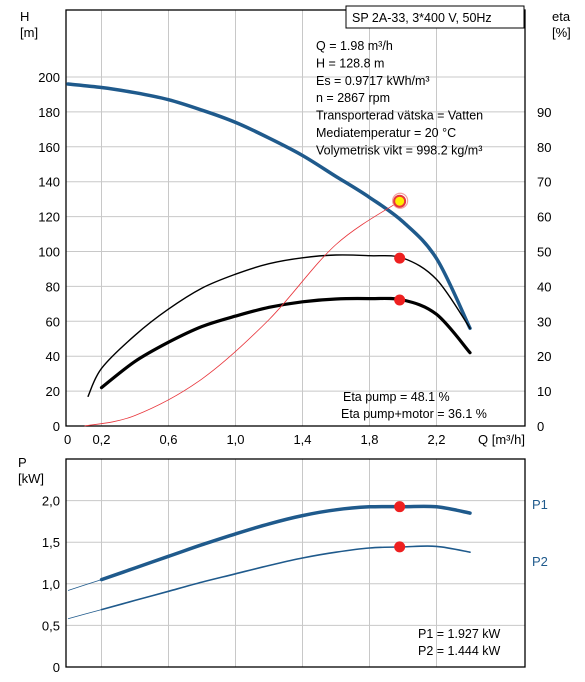  I want to click on eta-summary-line: Eta pump = 48.1 %, so click(396, 397).